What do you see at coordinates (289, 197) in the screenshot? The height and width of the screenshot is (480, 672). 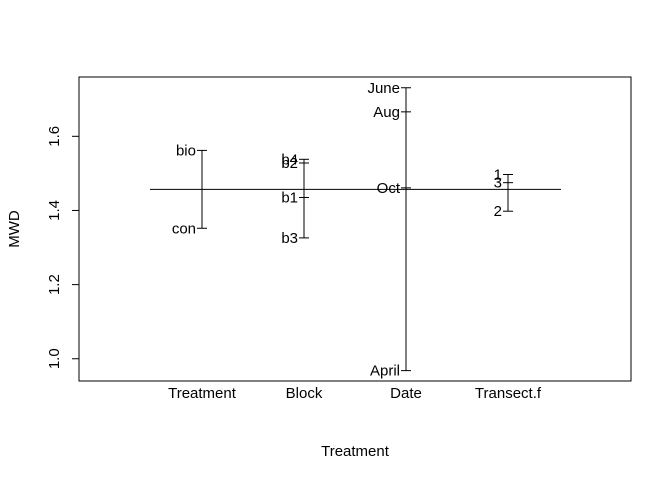 I see `level-label: b1` at bounding box center [289, 197].